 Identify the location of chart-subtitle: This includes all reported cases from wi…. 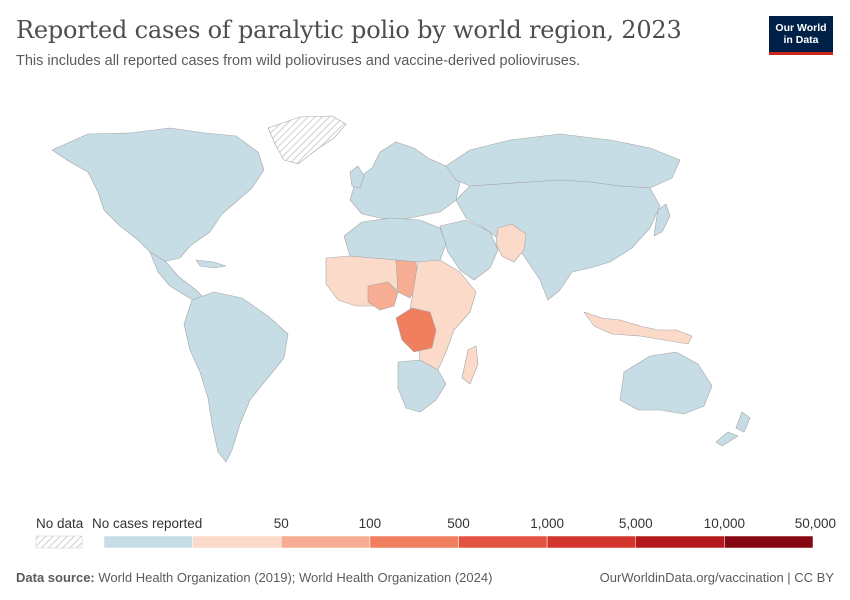
(298, 61).